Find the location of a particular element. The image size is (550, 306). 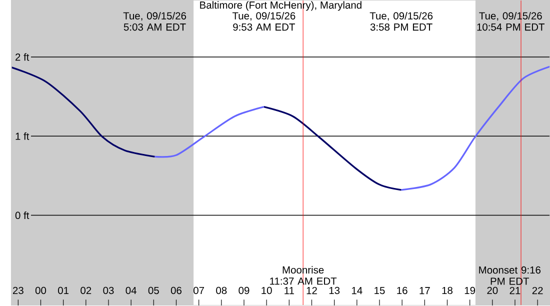

x-tick-label: 02 is located at coordinates (86, 290).